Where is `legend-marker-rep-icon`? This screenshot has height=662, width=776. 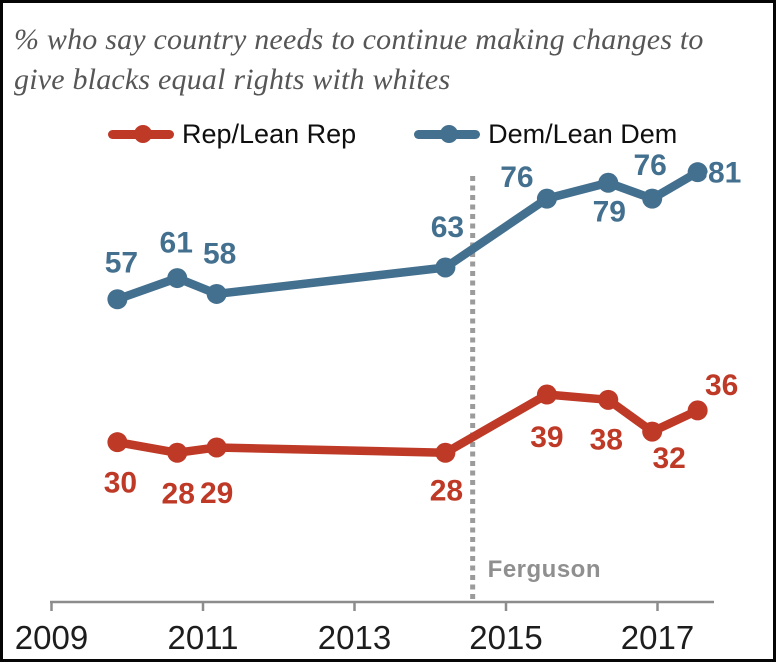 legend-marker-rep-icon is located at coordinates (141, 134).